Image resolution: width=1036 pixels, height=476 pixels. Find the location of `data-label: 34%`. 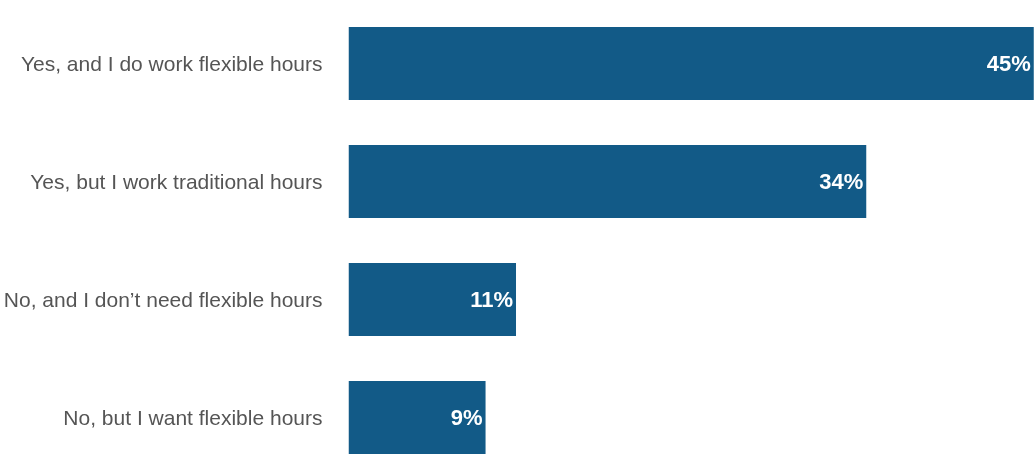

data-label: 34% is located at coordinates (841, 181).